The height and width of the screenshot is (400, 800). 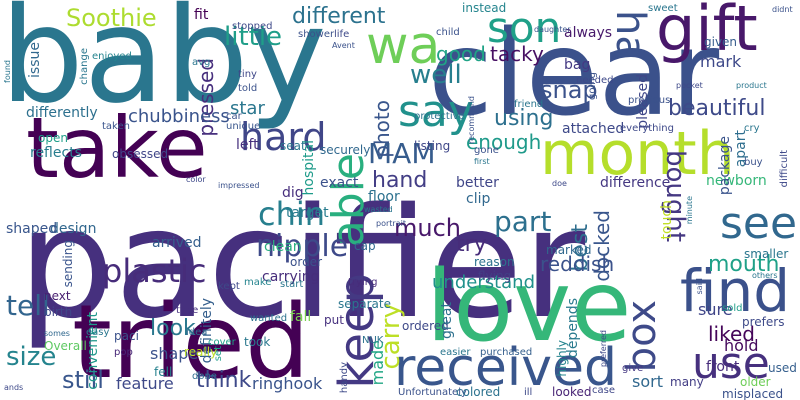 What do you see at coordinates (562, 358) in the screenshot?
I see `word-highly: highly` at bounding box center [562, 358].